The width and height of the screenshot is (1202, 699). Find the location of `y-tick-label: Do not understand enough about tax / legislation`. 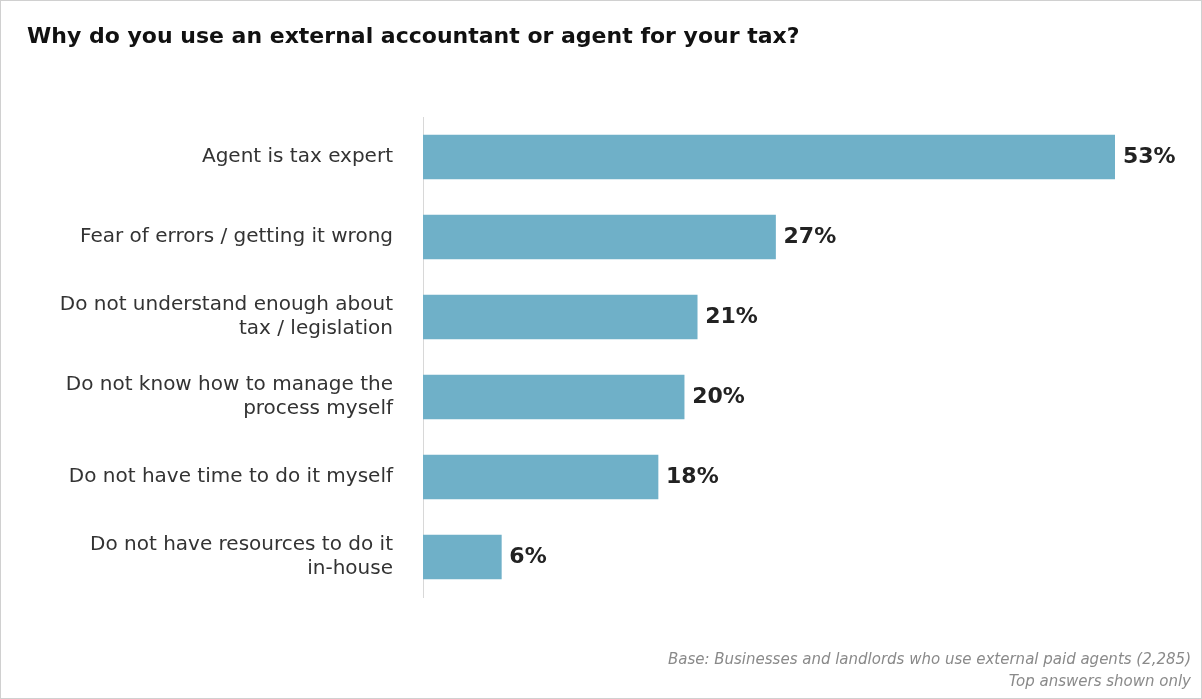

y-tick-label: Do not understand enough about tax / legislation is located at coordinates (226, 315).